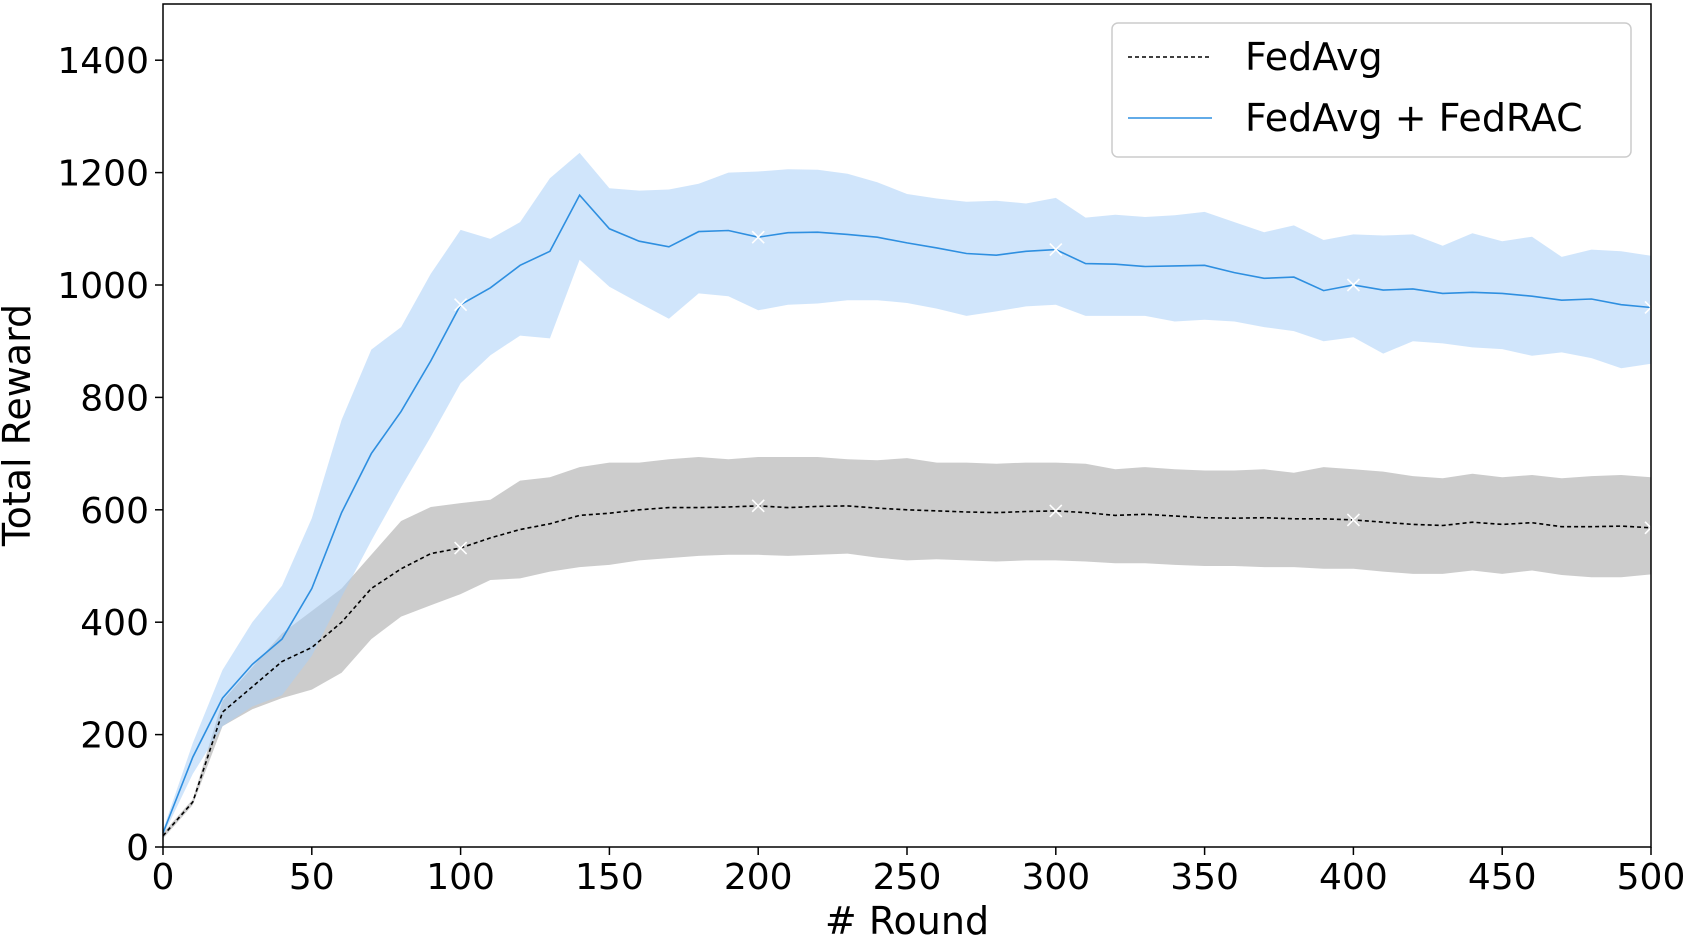  I want to click on legend-box, so click(1371, 90).